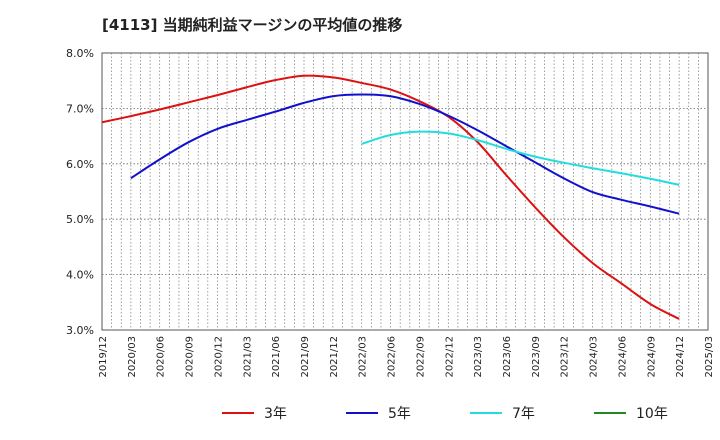 This screenshot has height=440, width=720. I want to click on y-tick-label: 8.0%, so click(80, 53).